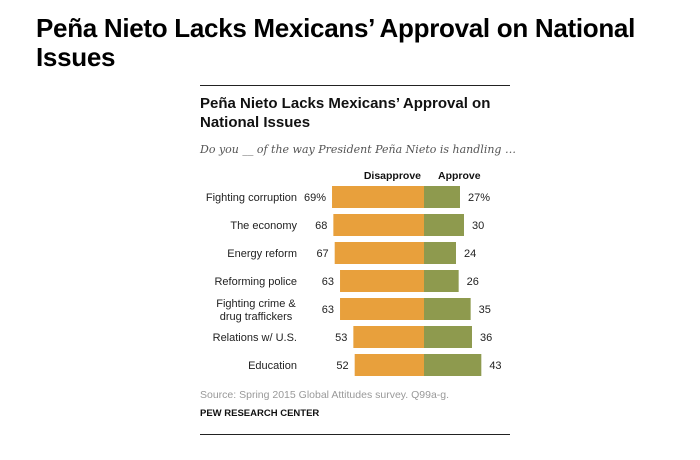 The image size is (700, 460). Describe the element at coordinates (473, 282) in the screenshot. I see `value-label-approve: 26` at that location.